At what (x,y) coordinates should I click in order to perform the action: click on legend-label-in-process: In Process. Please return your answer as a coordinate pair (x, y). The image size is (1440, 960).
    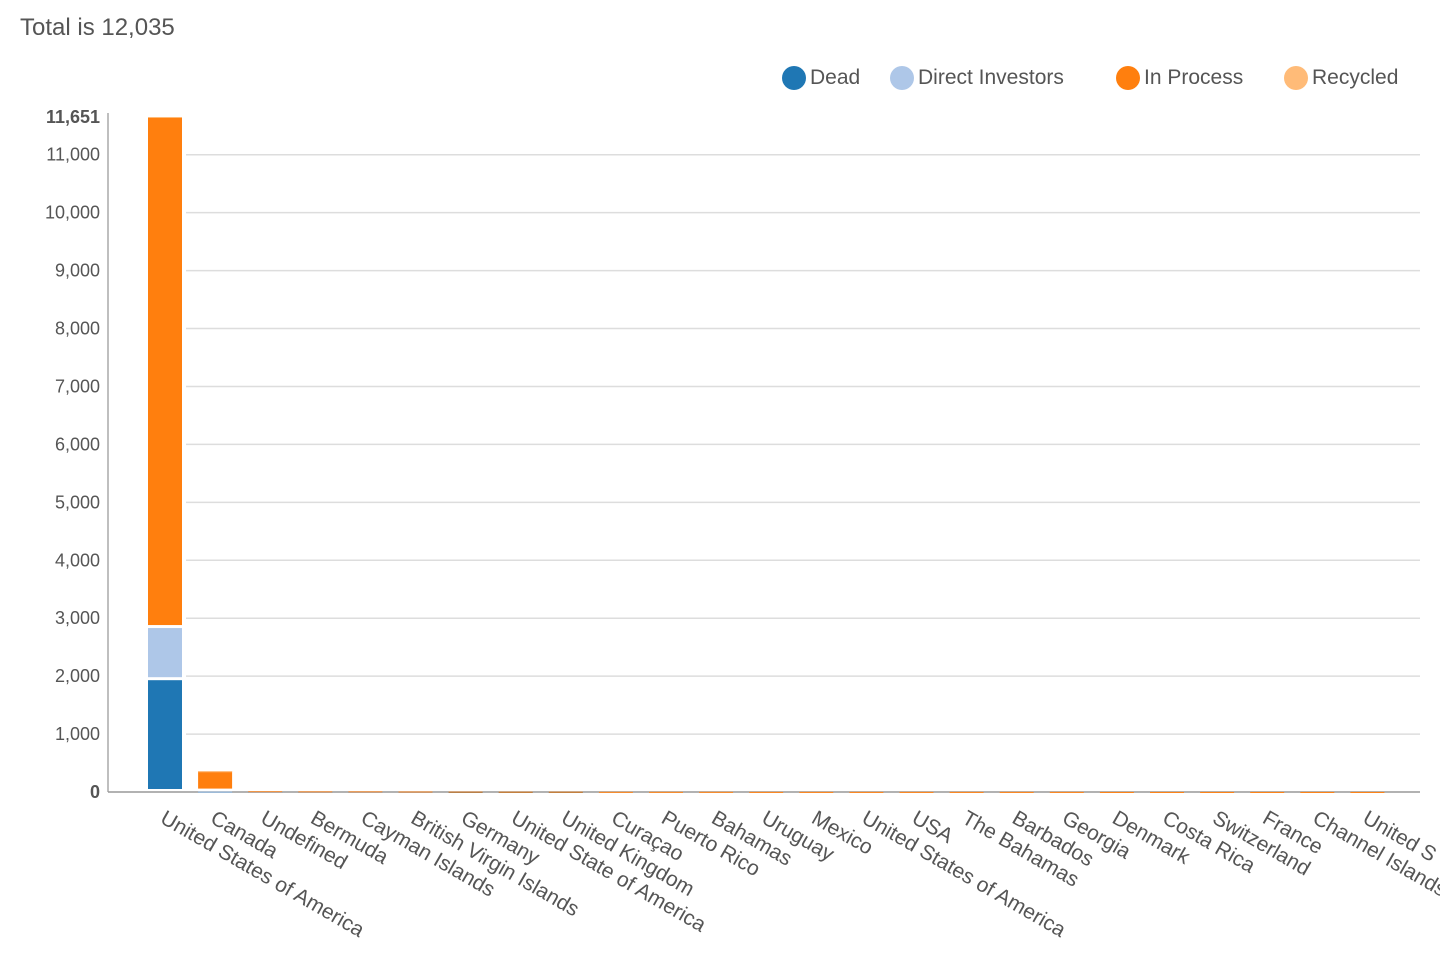
    Looking at the image, I should click on (1194, 77).